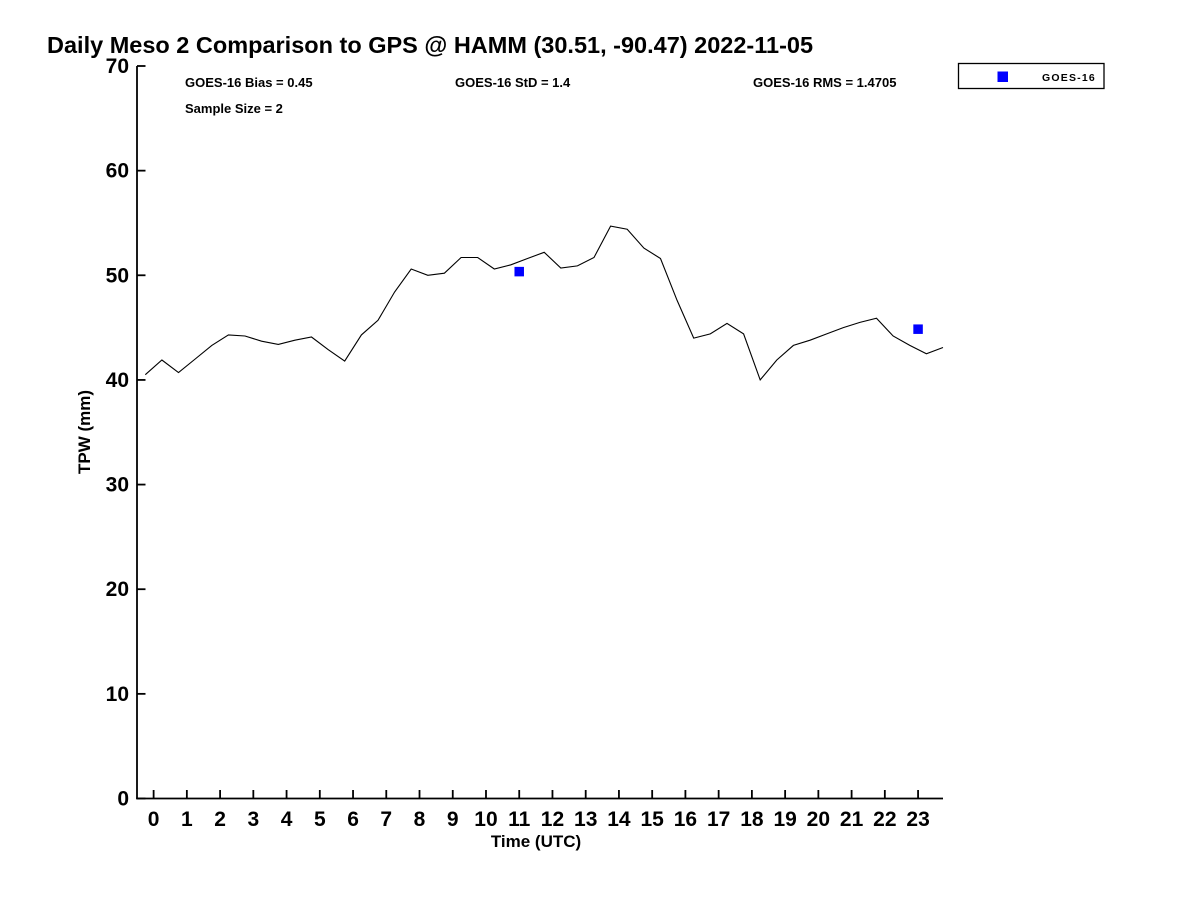  I want to click on plot-series, so click(544, 303).